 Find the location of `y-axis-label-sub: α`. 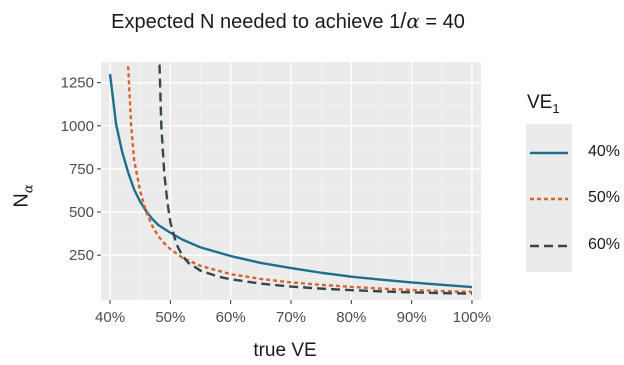

y-axis-label-sub: α is located at coordinates (29, 189).